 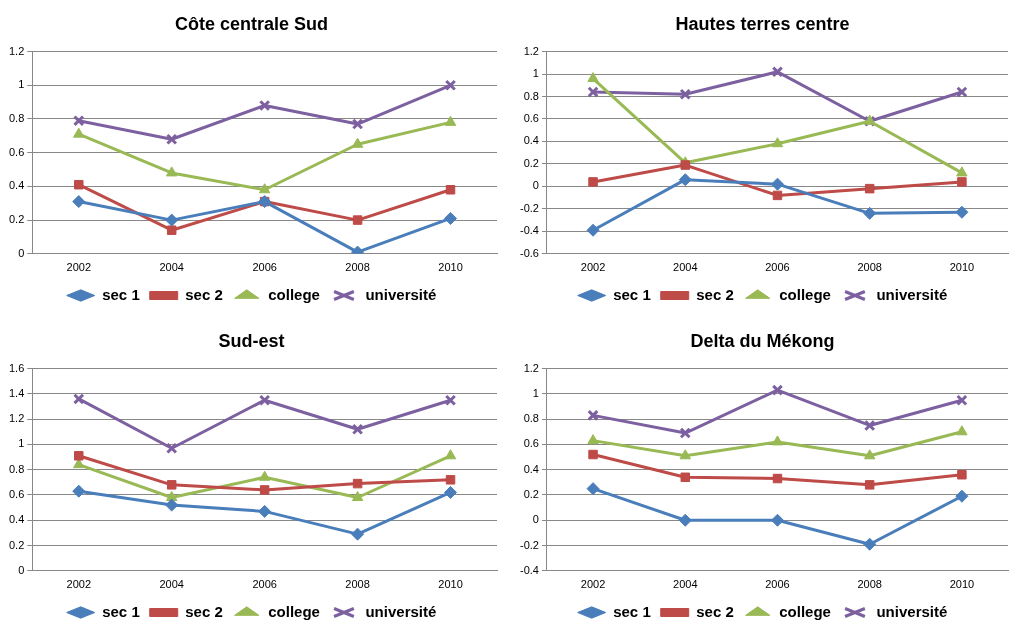 What do you see at coordinates (16, 392) in the screenshot?
I see `y-tick-label: 1.4` at bounding box center [16, 392].